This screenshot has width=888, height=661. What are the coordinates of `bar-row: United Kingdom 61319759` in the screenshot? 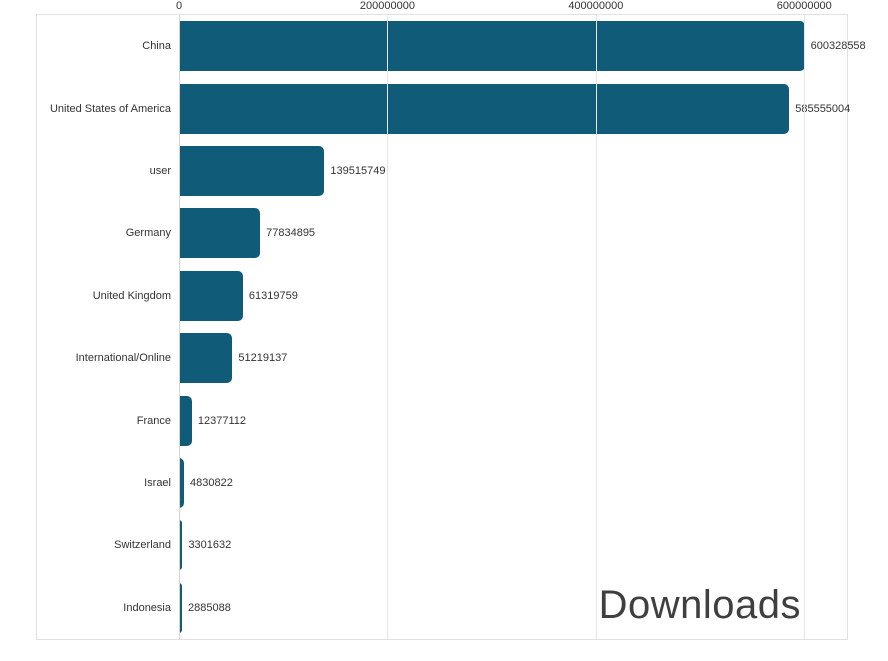 It's located at (442, 296).